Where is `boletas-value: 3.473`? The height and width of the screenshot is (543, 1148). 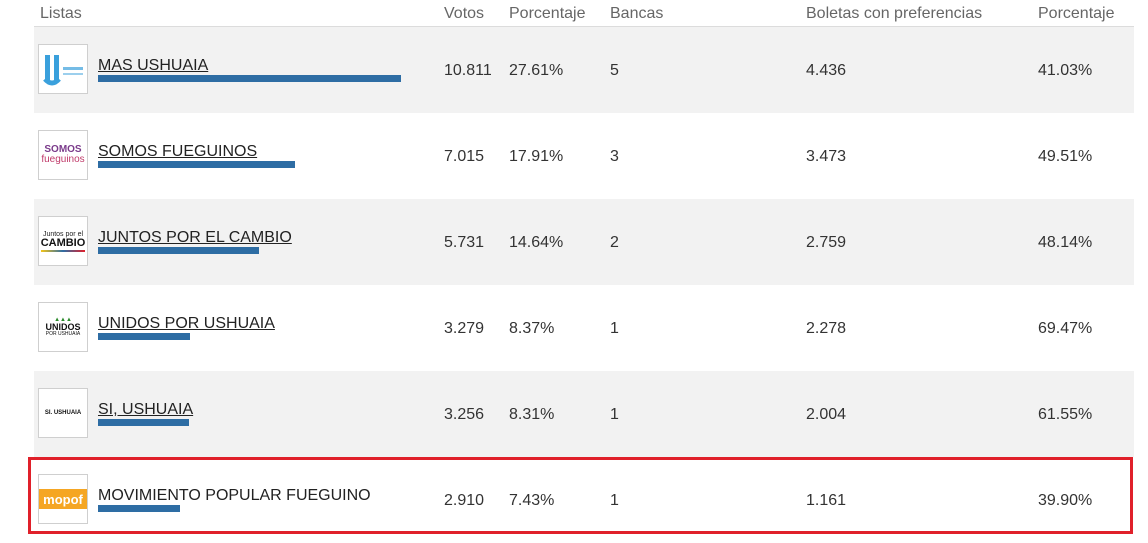
boletas-value: 3.473 is located at coordinates (826, 156).